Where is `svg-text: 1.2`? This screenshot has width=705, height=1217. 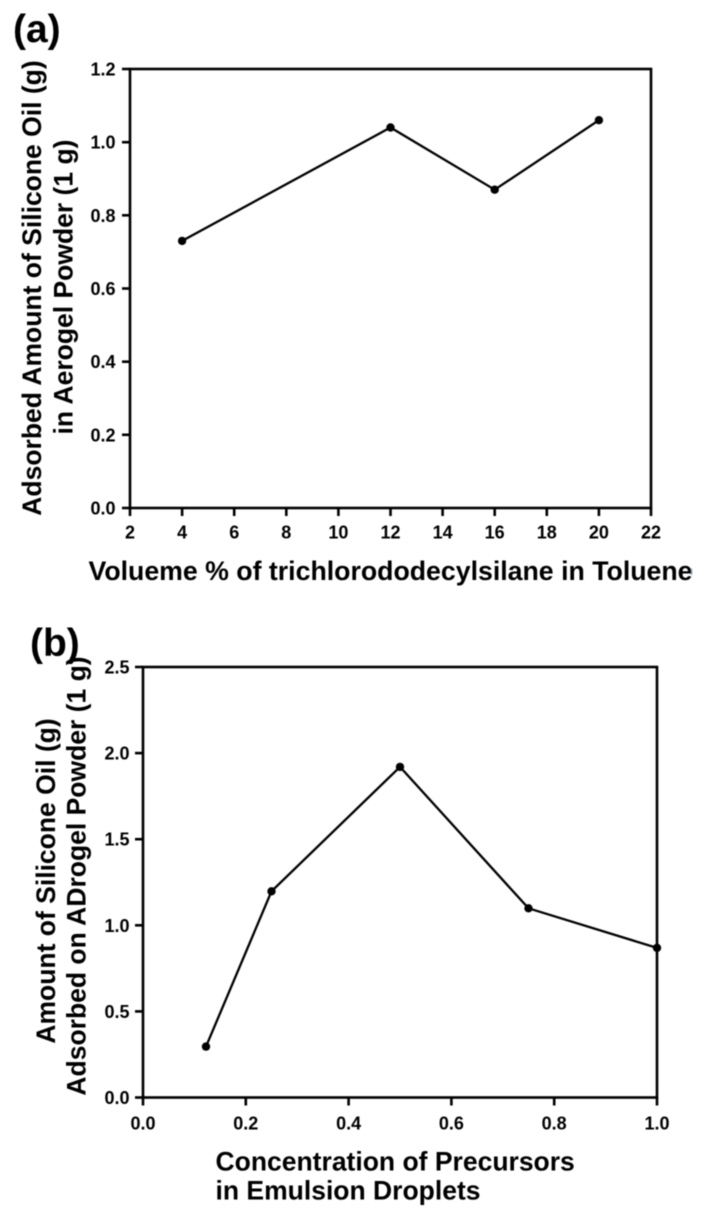
svg-text: 1.2 is located at coordinates (102, 70).